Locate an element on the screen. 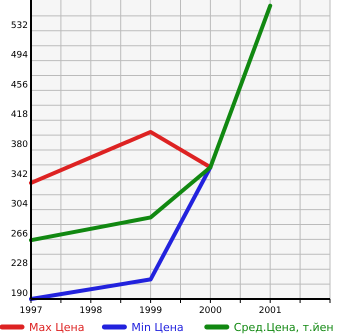 The width and height of the screenshot is (345, 335). y-tick-label: 190 is located at coordinates (19, 294).